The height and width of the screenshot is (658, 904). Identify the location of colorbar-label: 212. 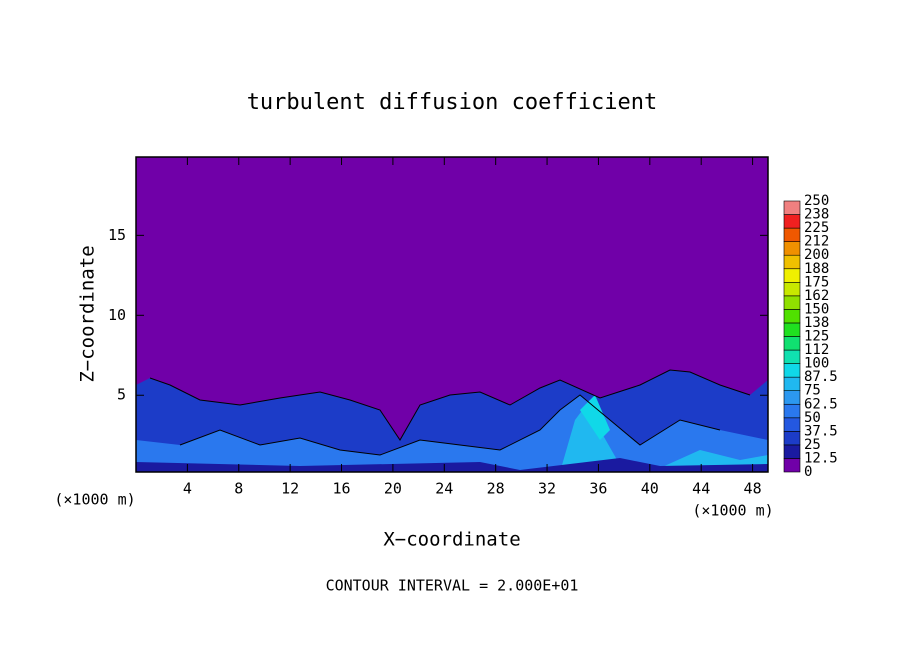
(816, 242).